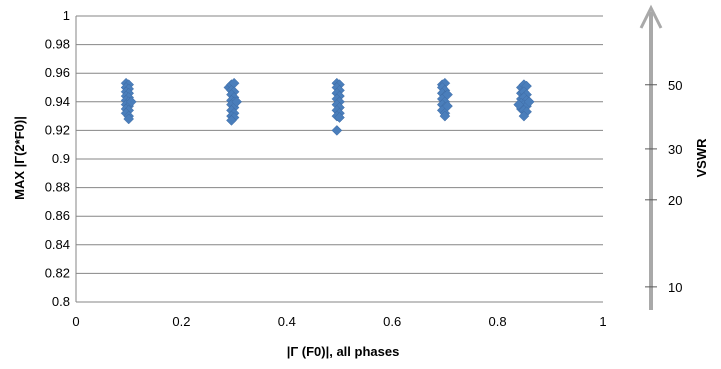  Describe the element at coordinates (675, 149) in the screenshot. I see `vswr-tick-label: 30` at that location.